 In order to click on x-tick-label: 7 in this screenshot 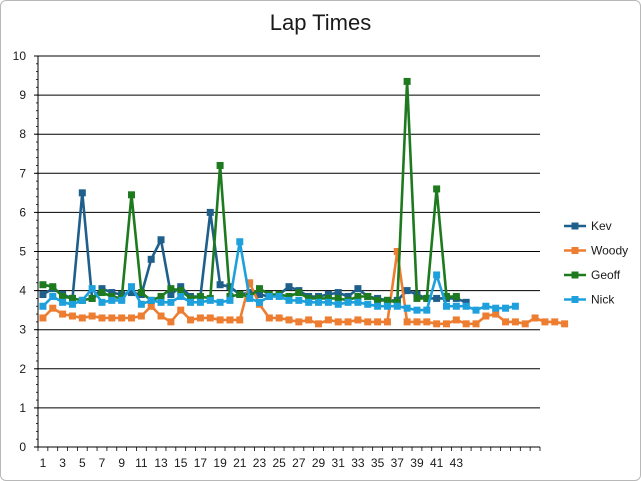, I will do `click(102, 463)`.